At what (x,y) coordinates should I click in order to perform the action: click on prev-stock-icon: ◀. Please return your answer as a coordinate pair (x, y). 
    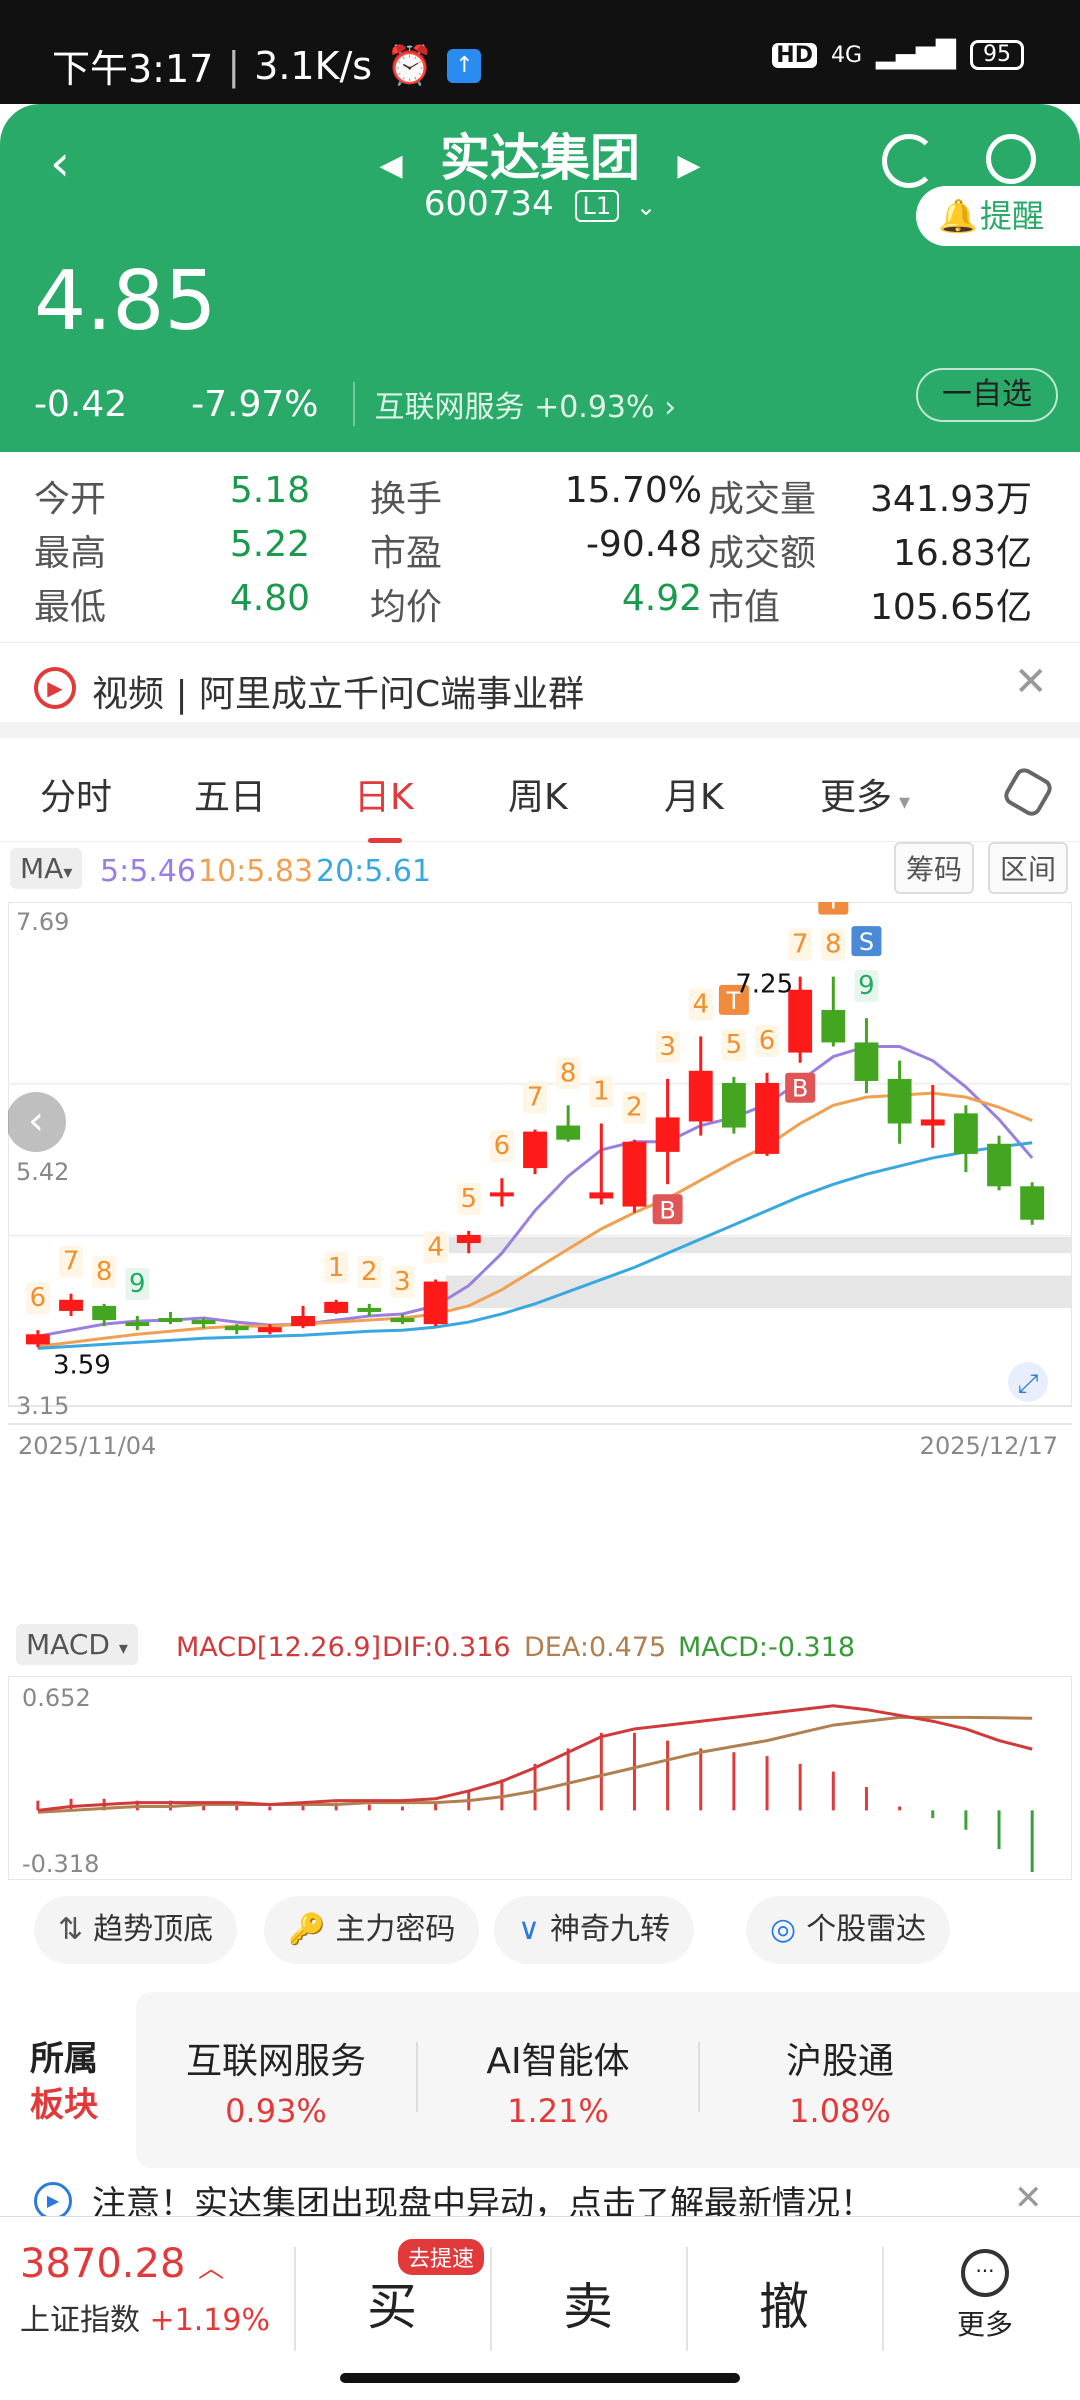
    Looking at the image, I should click on (391, 165).